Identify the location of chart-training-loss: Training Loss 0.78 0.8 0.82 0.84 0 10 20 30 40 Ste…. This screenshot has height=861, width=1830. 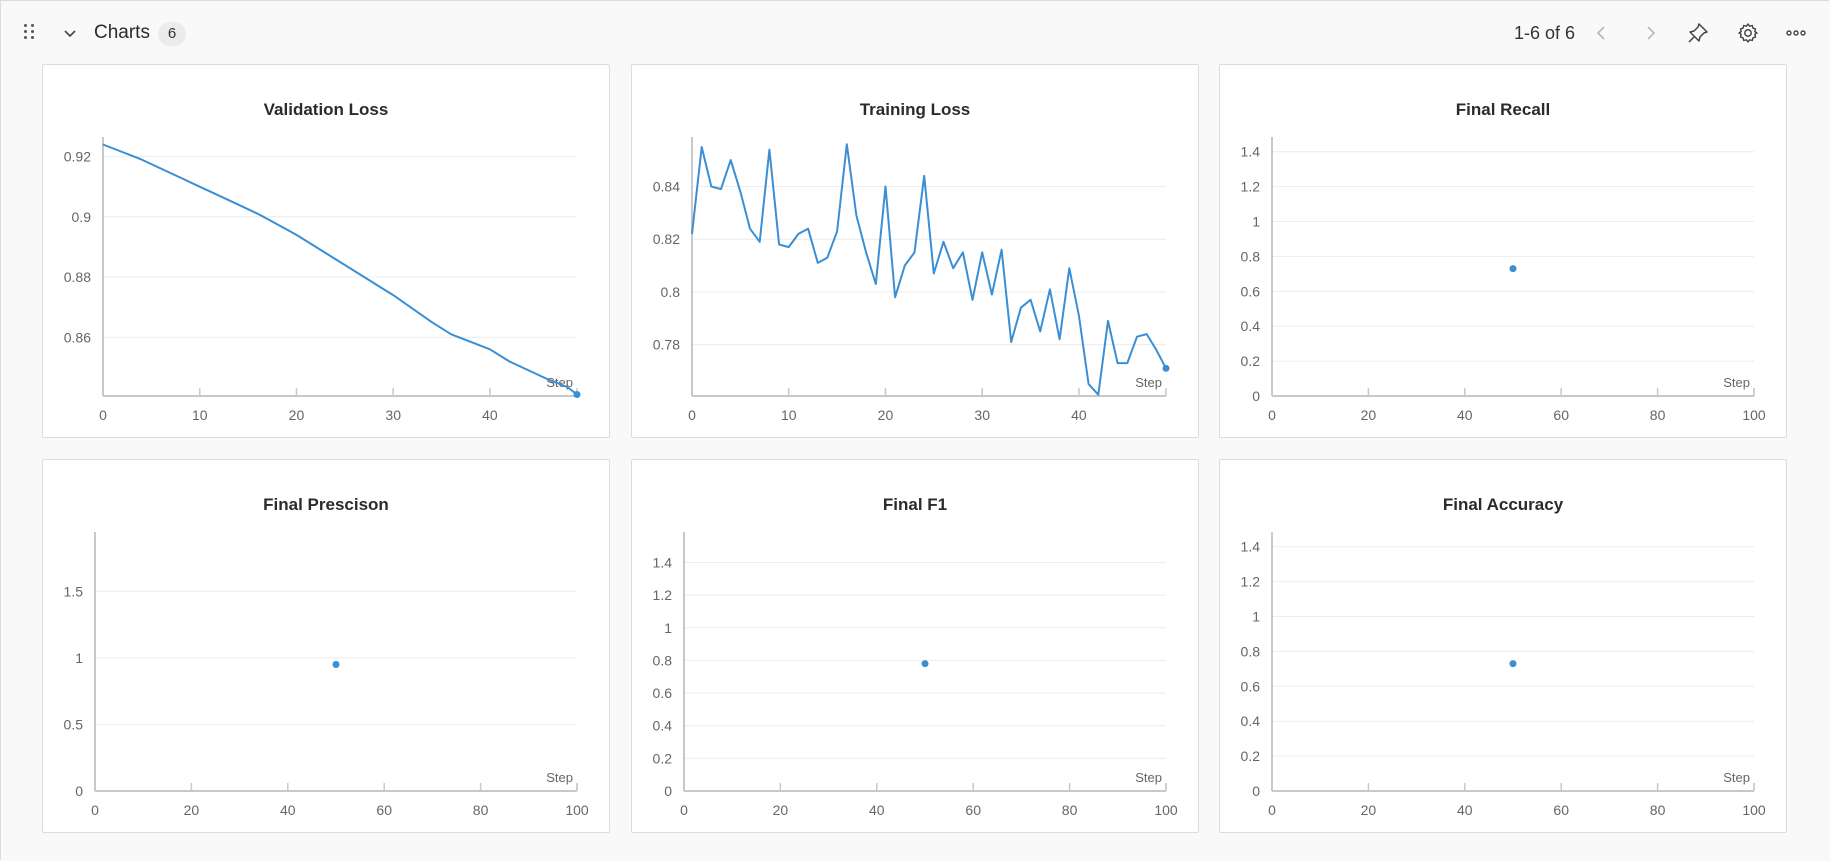
(911, 261).